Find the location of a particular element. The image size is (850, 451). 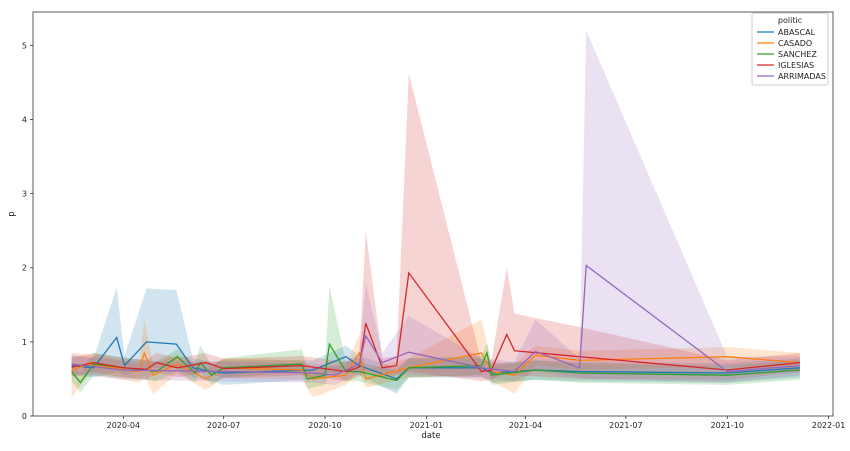

legend-item: ARRIMADAS is located at coordinates (802, 76).